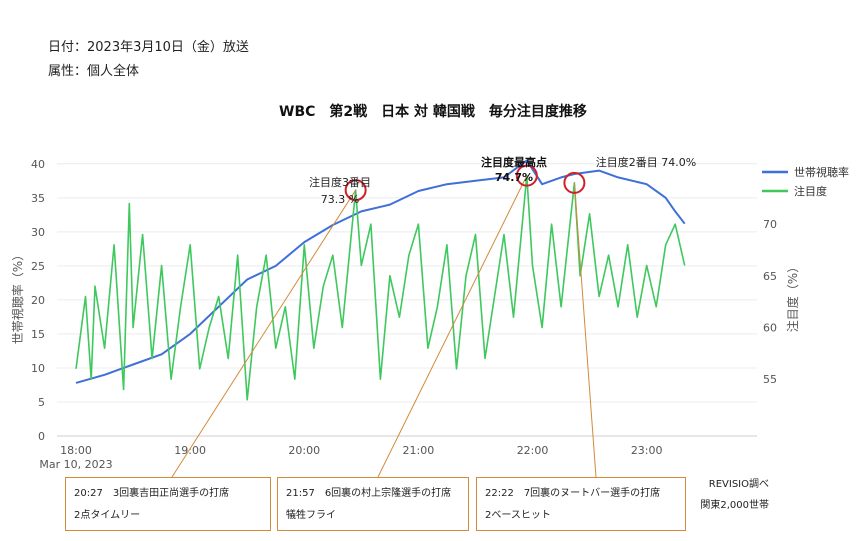  I want to click on note-box-1: 20:27 3回裏吉田正尚選手の打席 2点タイムリー, so click(168, 504).